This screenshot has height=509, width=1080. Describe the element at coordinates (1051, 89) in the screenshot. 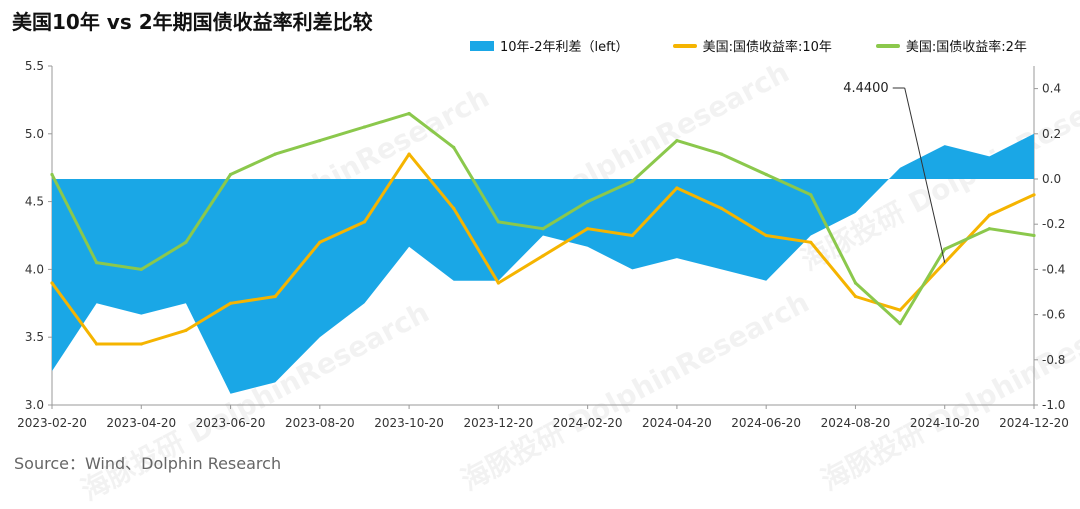

I see `right-tick-label: 0.4` at that location.